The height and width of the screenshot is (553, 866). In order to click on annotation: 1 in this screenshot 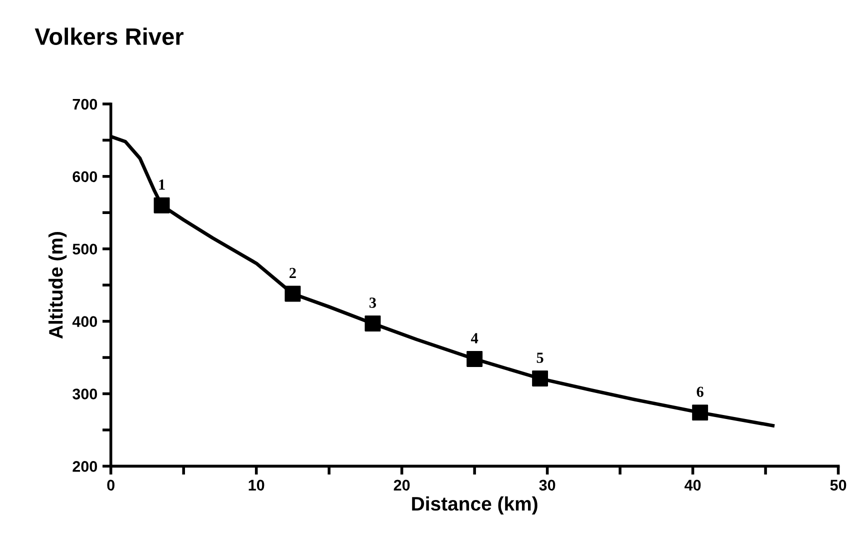, I will do `click(162, 185)`.